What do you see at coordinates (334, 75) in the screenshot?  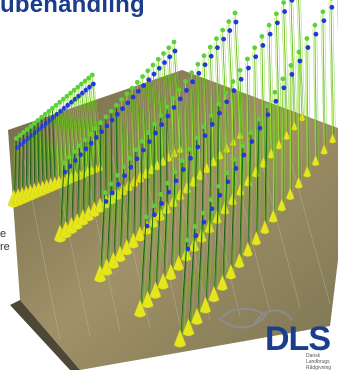 I see `spray-line` at bounding box center [334, 75].